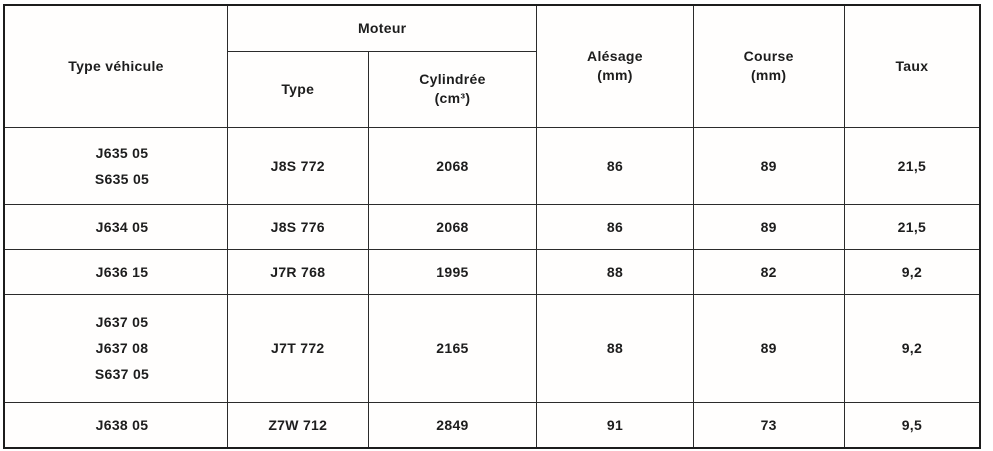  Describe the element at coordinates (768, 425) in the screenshot. I see `stroke-cell: 73` at that location.